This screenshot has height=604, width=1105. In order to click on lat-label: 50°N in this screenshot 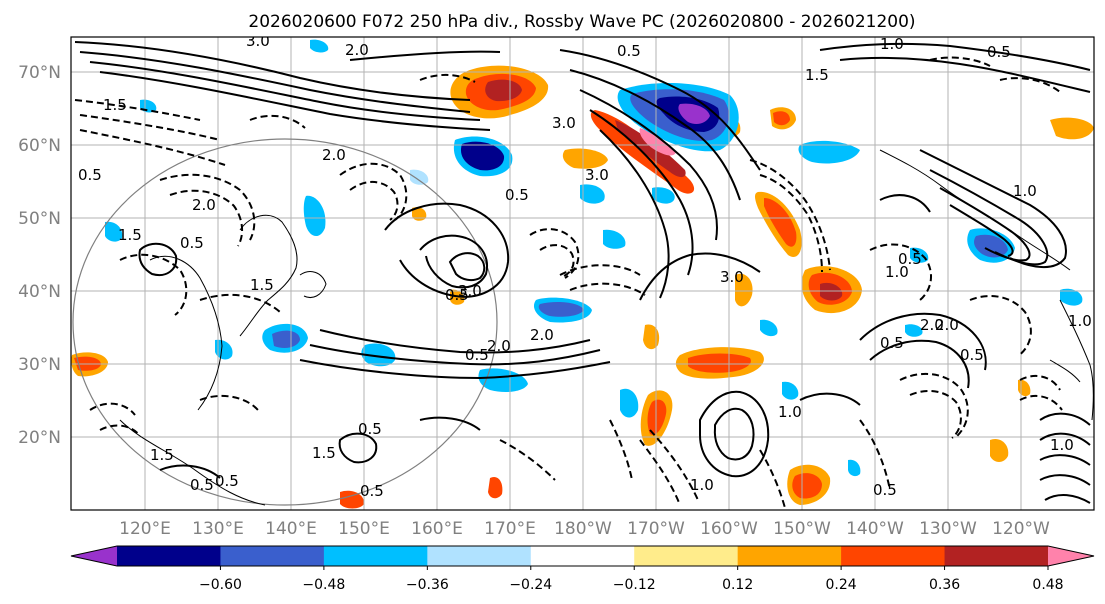, I will do `click(39, 219)`.